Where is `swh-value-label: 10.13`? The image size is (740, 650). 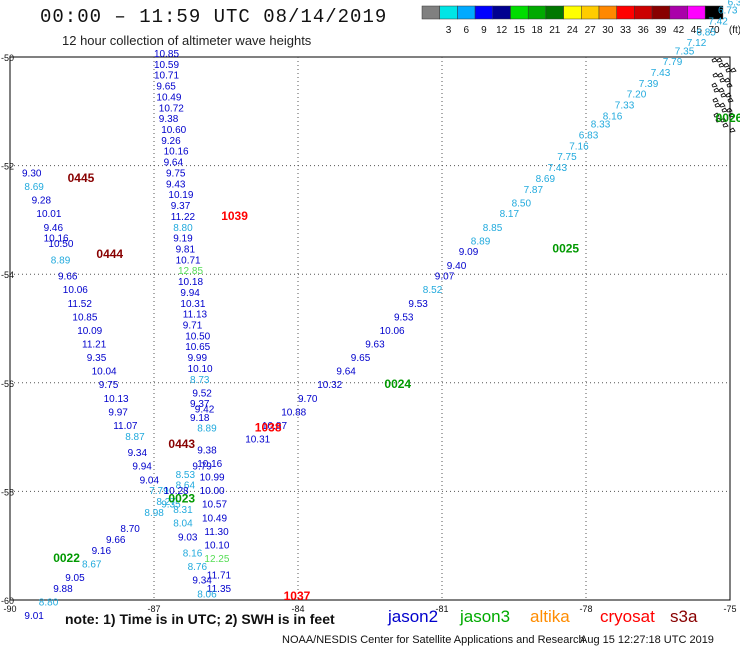
swh-value-label: 10.13 is located at coordinates (116, 399).